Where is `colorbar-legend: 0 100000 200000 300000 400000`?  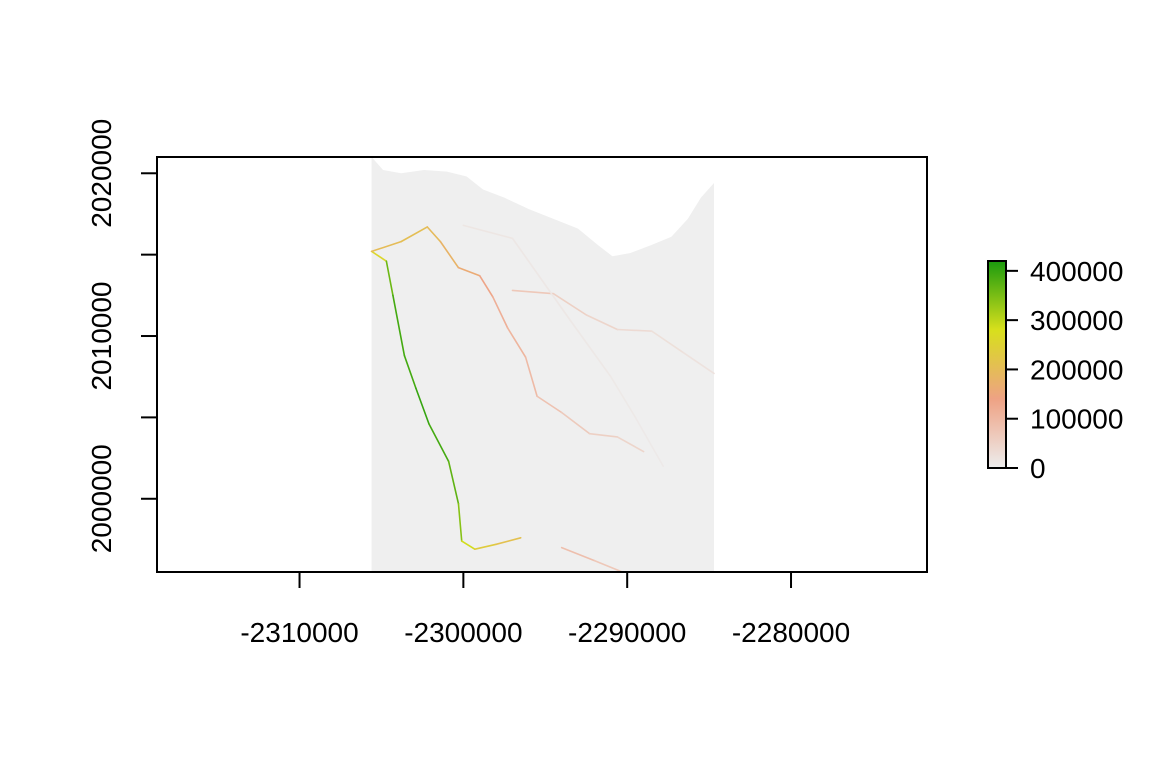
colorbar-legend: 0 100000 200000 300000 400000 is located at coordinates (1055, 370).